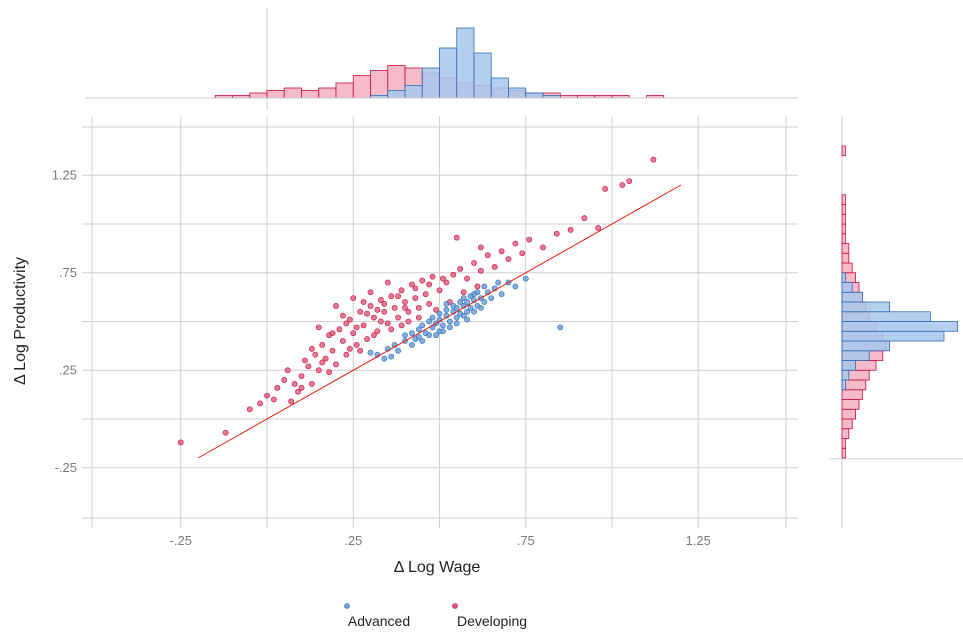 Image resolution: width=963 pixels, height=633 pixels. What do you see at coordinates (64, 321) in the screenshot?
I see `y-tick-labels: -.25 .25 .75 1.25` at bounding box center [64, 321].